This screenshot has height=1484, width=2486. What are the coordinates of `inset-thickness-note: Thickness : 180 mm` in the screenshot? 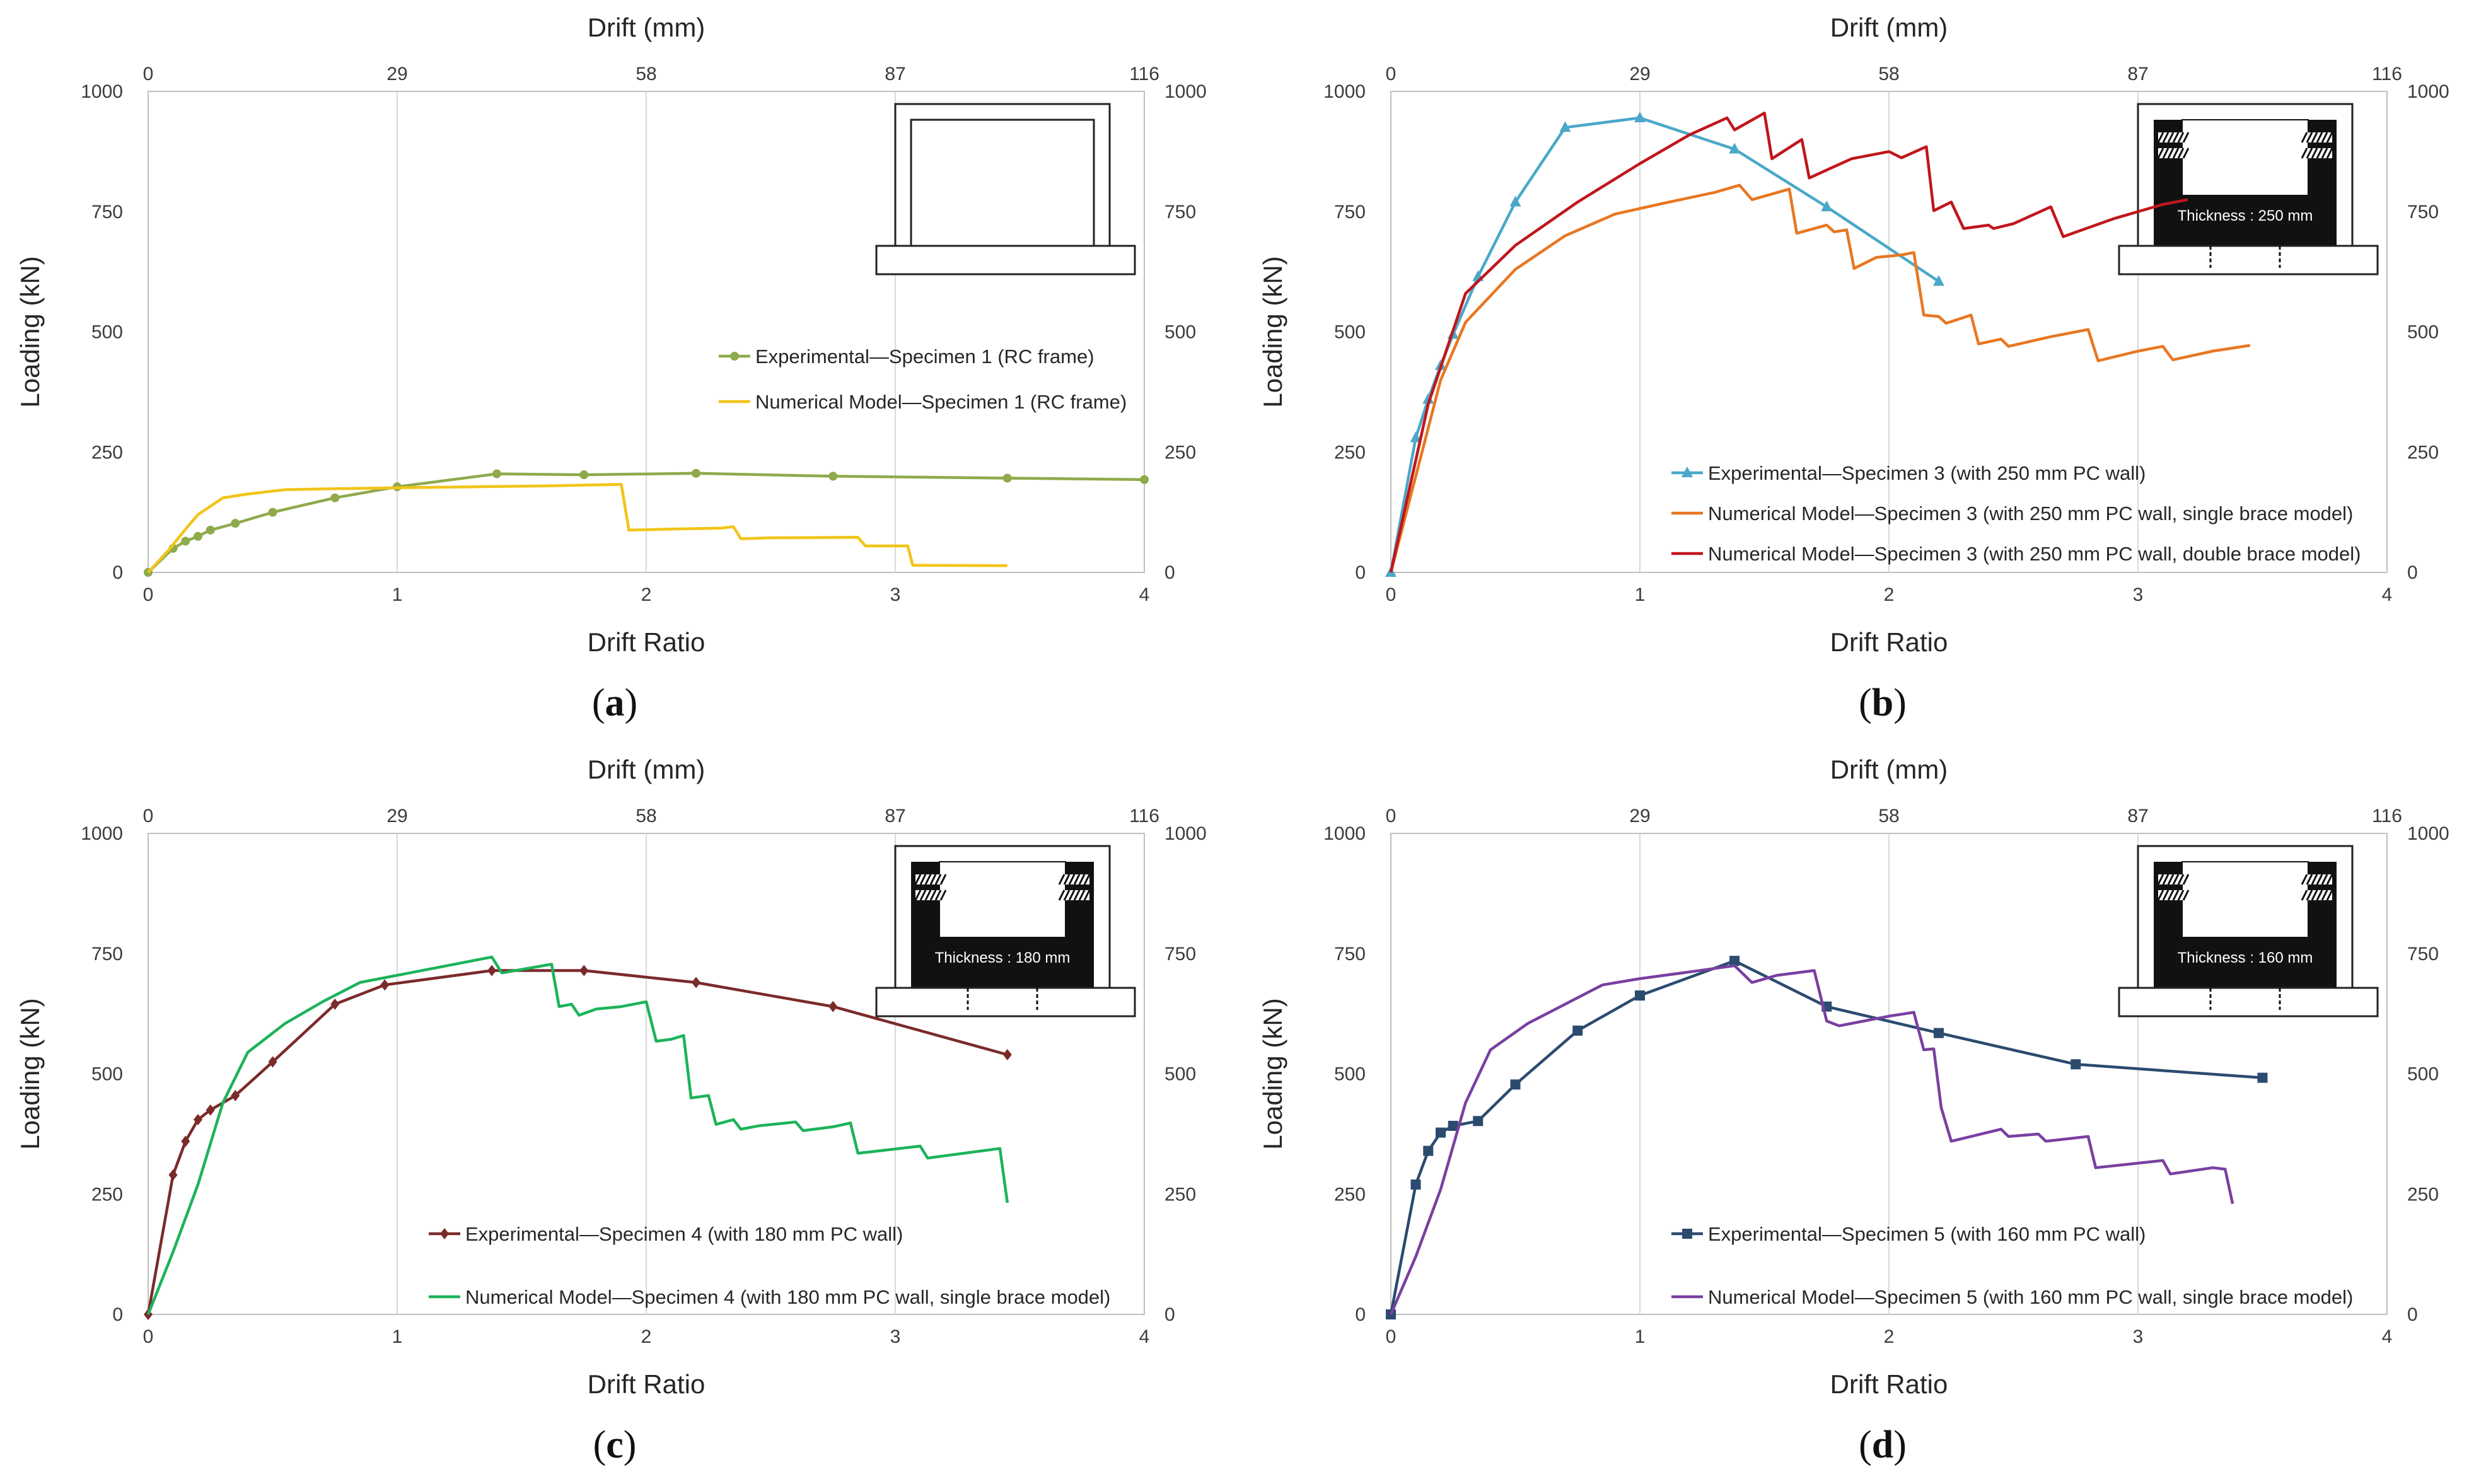 It's located at (1003, 957).